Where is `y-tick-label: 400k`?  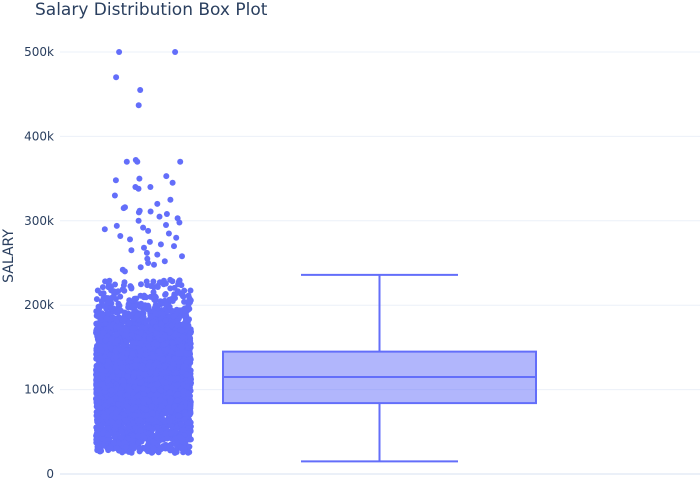
y-tick-label: 400k is located at coordinates (39, 136).